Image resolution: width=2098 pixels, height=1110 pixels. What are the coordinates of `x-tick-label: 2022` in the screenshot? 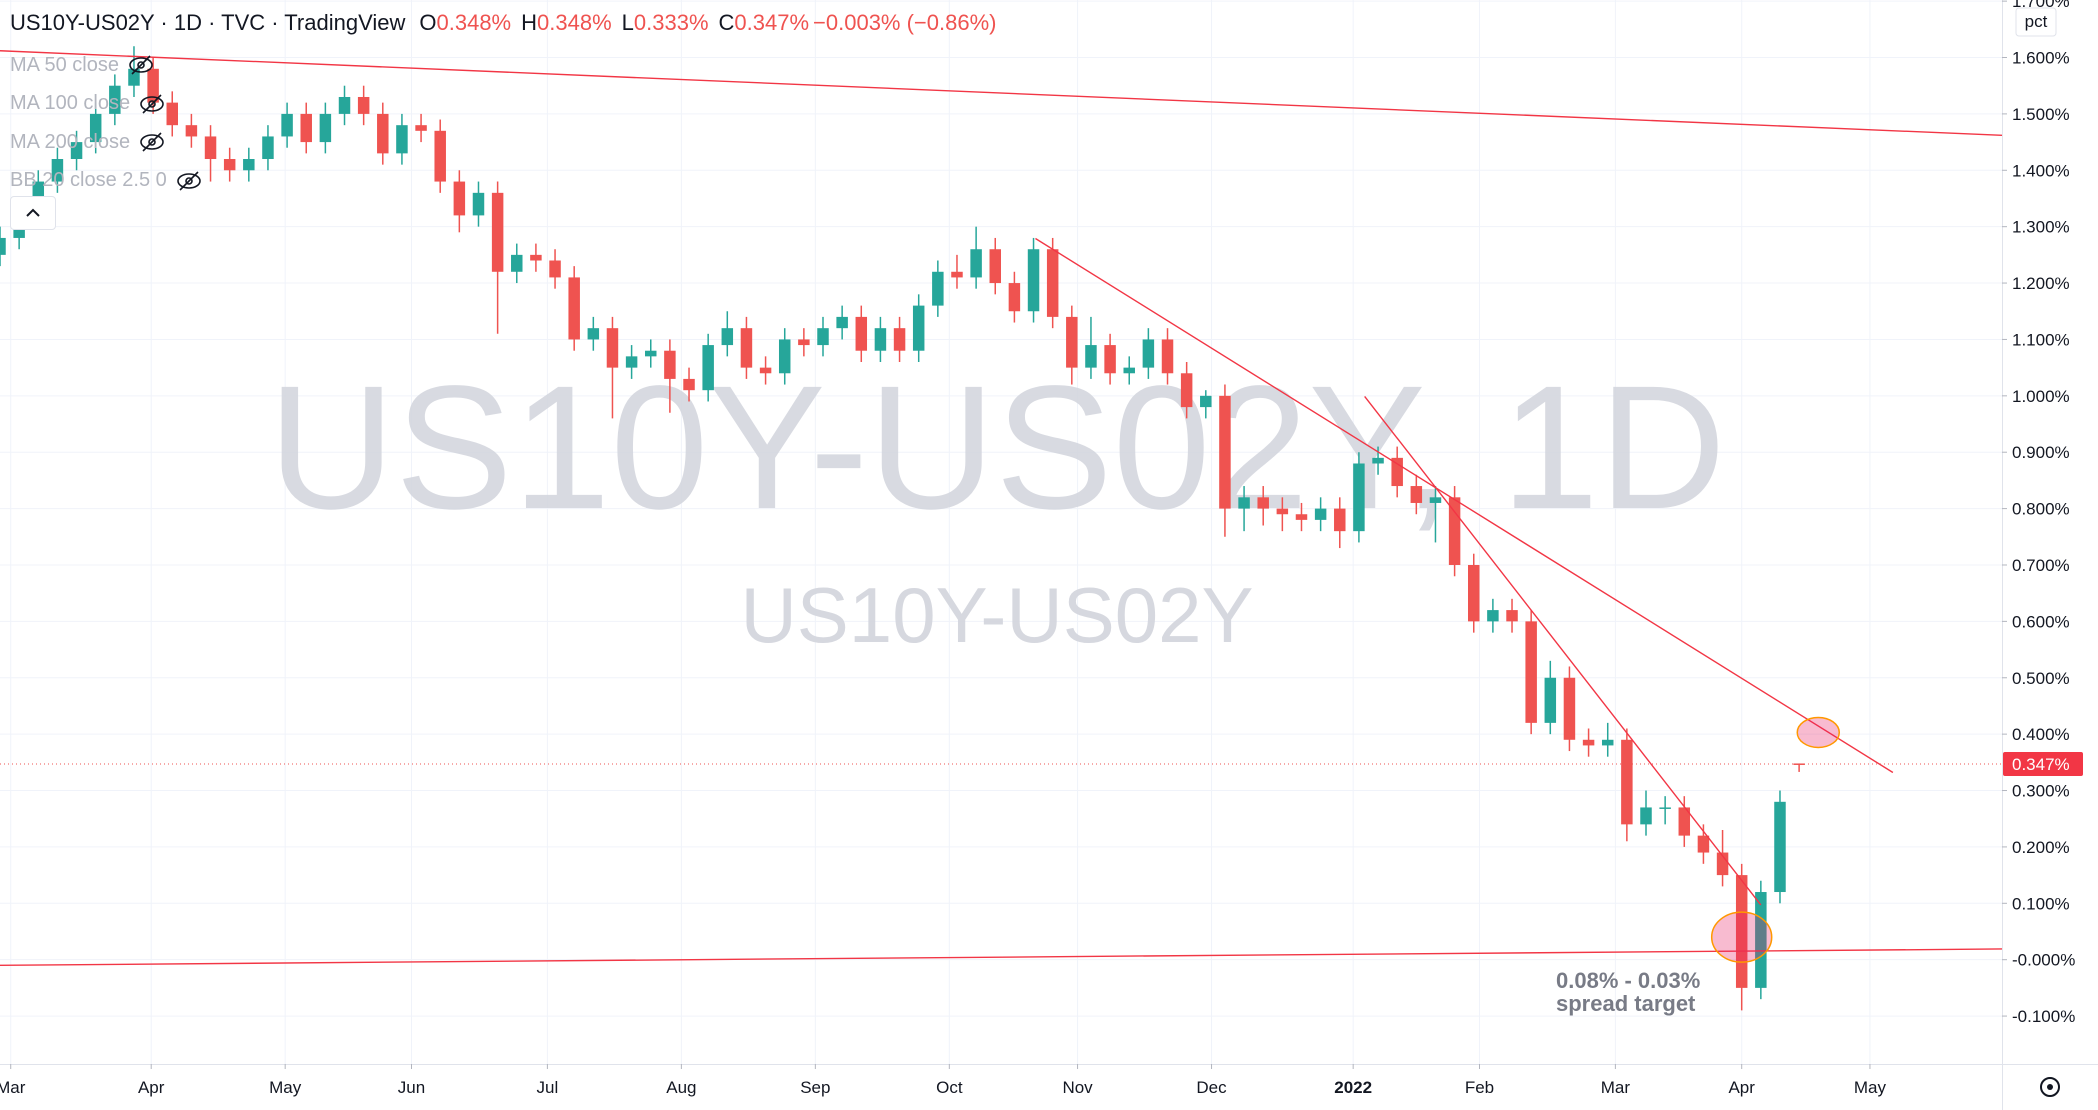 It's located at (1353, 1087).